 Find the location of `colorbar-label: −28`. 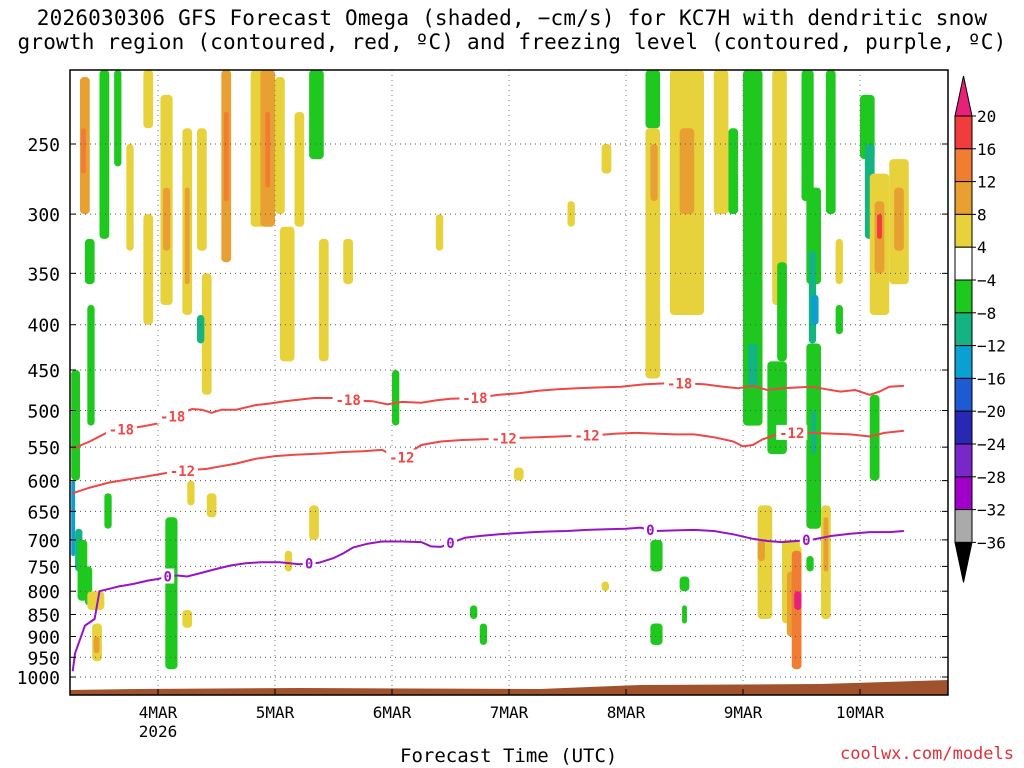

colorbar-label: −28 is located at coordinates (991, 477).